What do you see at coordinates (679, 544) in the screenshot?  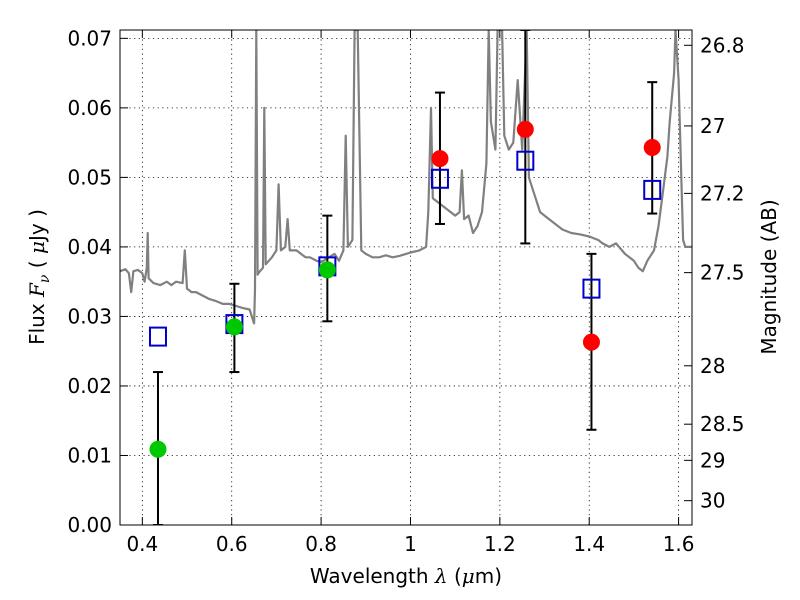 I see `x-tick-label: 1.6` at bounding box center [679, 544].